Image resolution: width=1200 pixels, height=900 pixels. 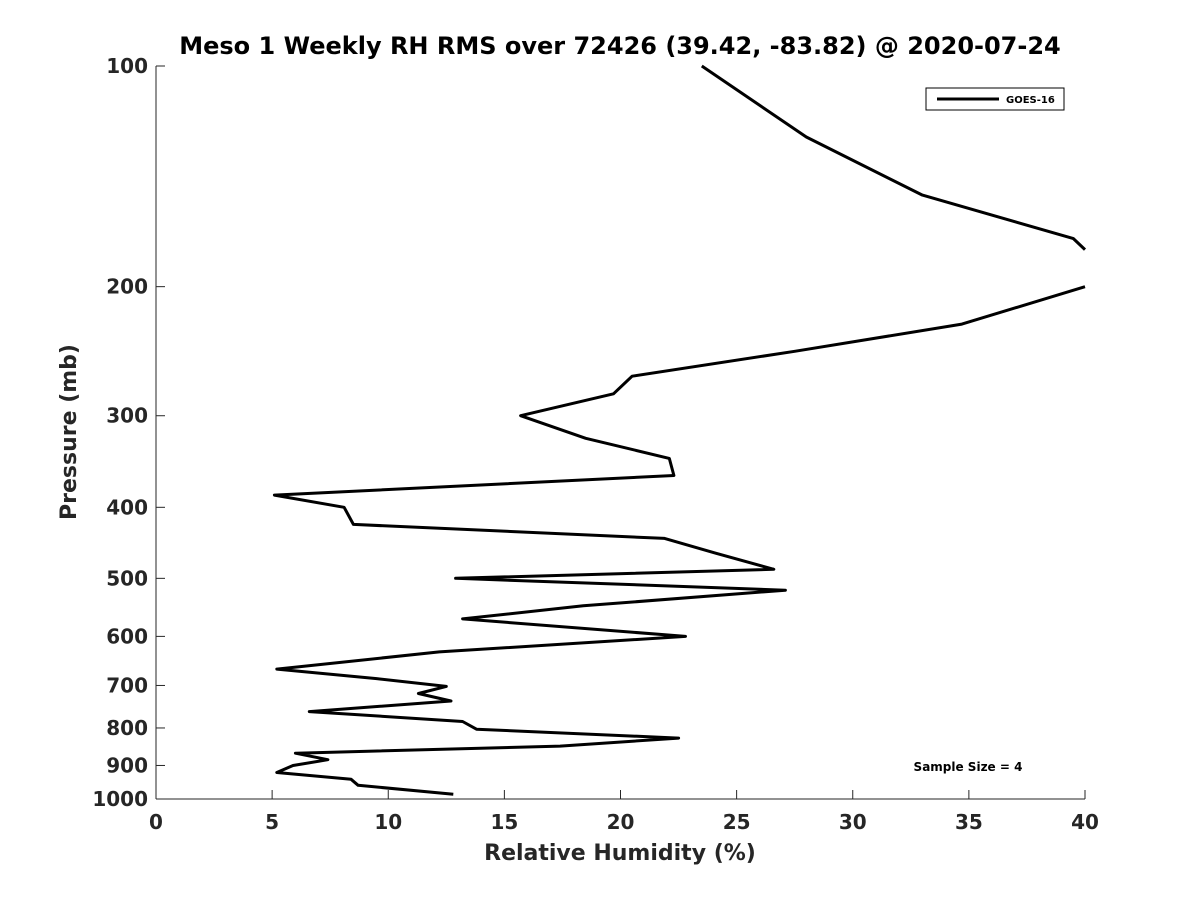 I want to click on x-tick-label: 25, so click(x=737, y=822).